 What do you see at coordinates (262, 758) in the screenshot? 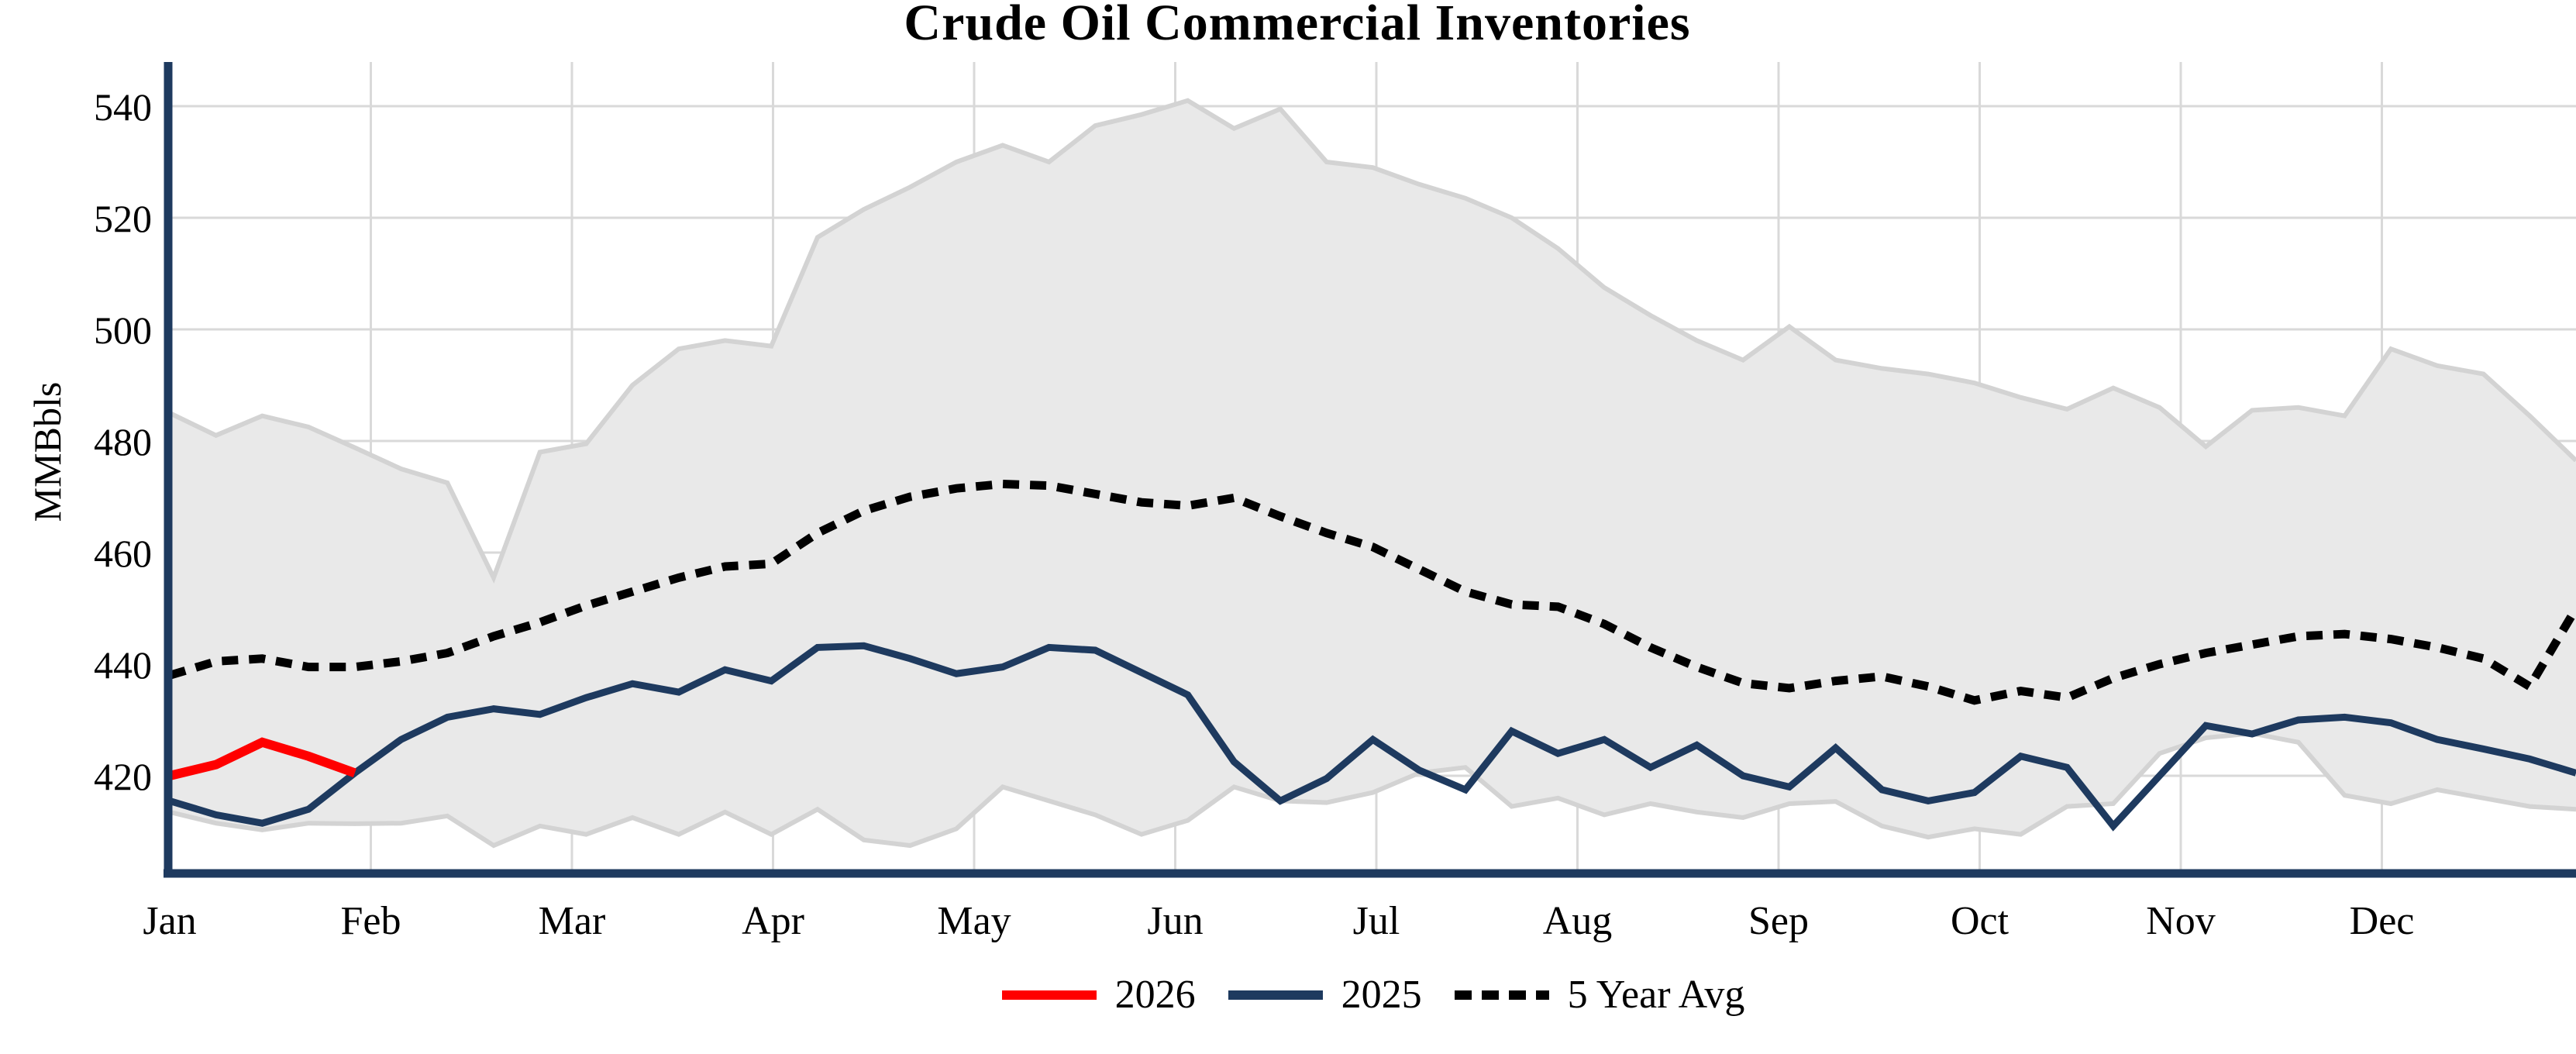
I see `series-line-2026` at bounding box center [262, 758].